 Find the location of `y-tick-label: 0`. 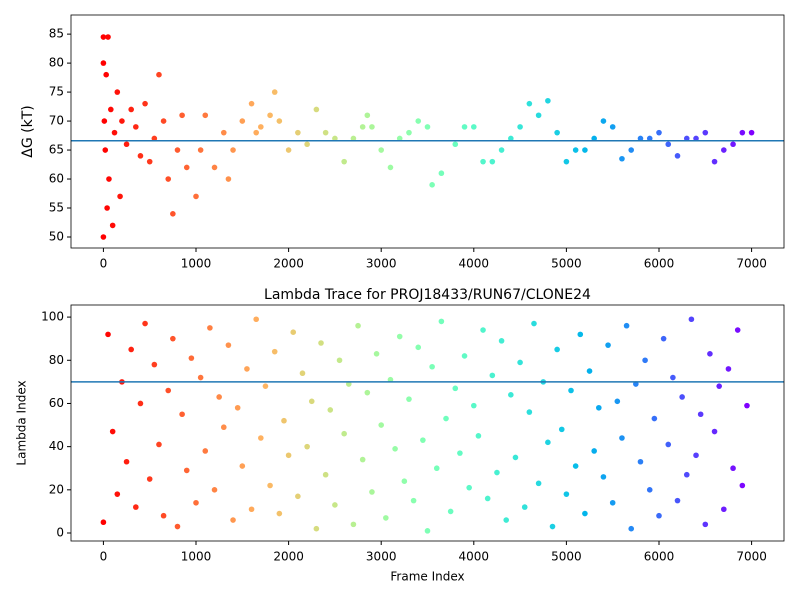

y-tick-label: 0 is located at coordinates (60, 533).